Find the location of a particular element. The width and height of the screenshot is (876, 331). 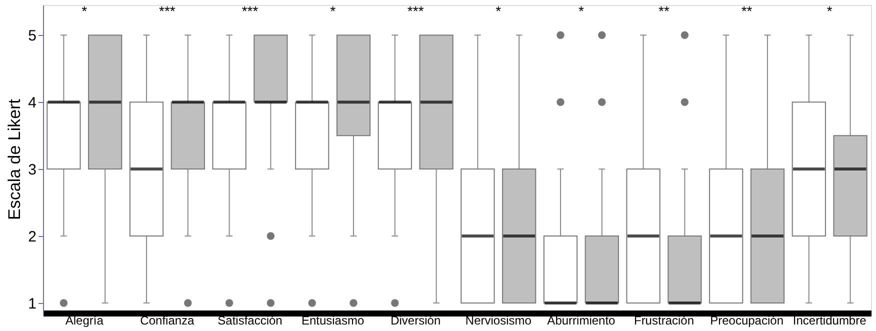

x-tick-label: Frustración is located at coordinates (664, 321).